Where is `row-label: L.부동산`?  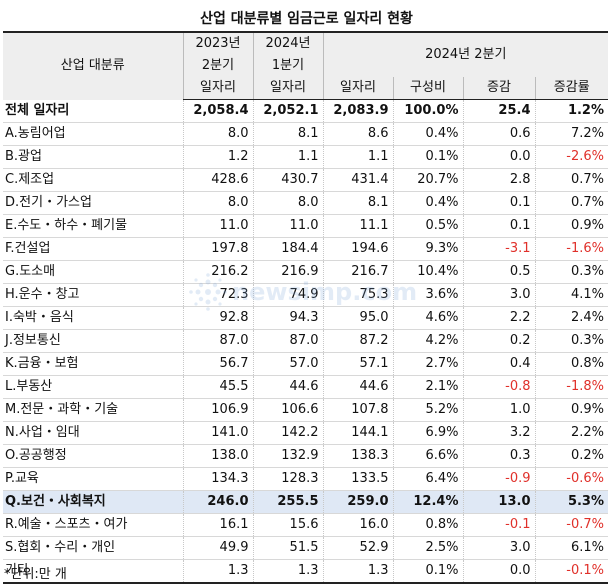 row-label: L.부동산 is located at coordinates (29, 386).